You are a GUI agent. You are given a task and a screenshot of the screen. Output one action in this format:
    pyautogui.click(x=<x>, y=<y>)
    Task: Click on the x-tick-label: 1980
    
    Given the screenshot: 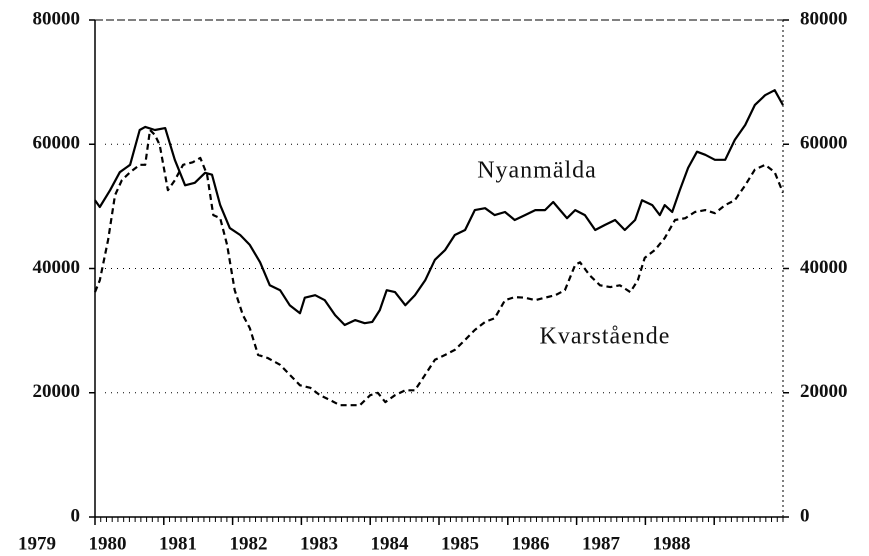 What is the action you would take?
    pyautogui.click(x=108, y=543)
    